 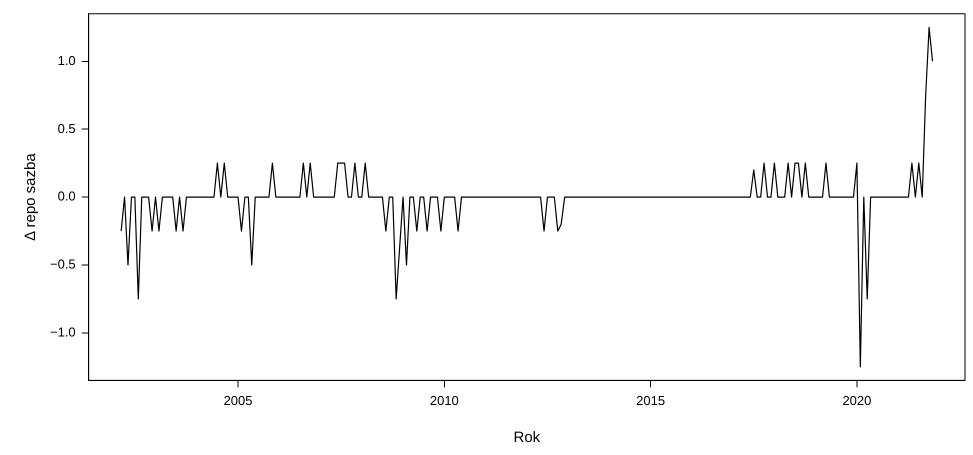 What do you see at coordinates (31, 196) in the screenshot?
I see `y-axis-title: Δ repo sazba` at bounding box center [31, 196].